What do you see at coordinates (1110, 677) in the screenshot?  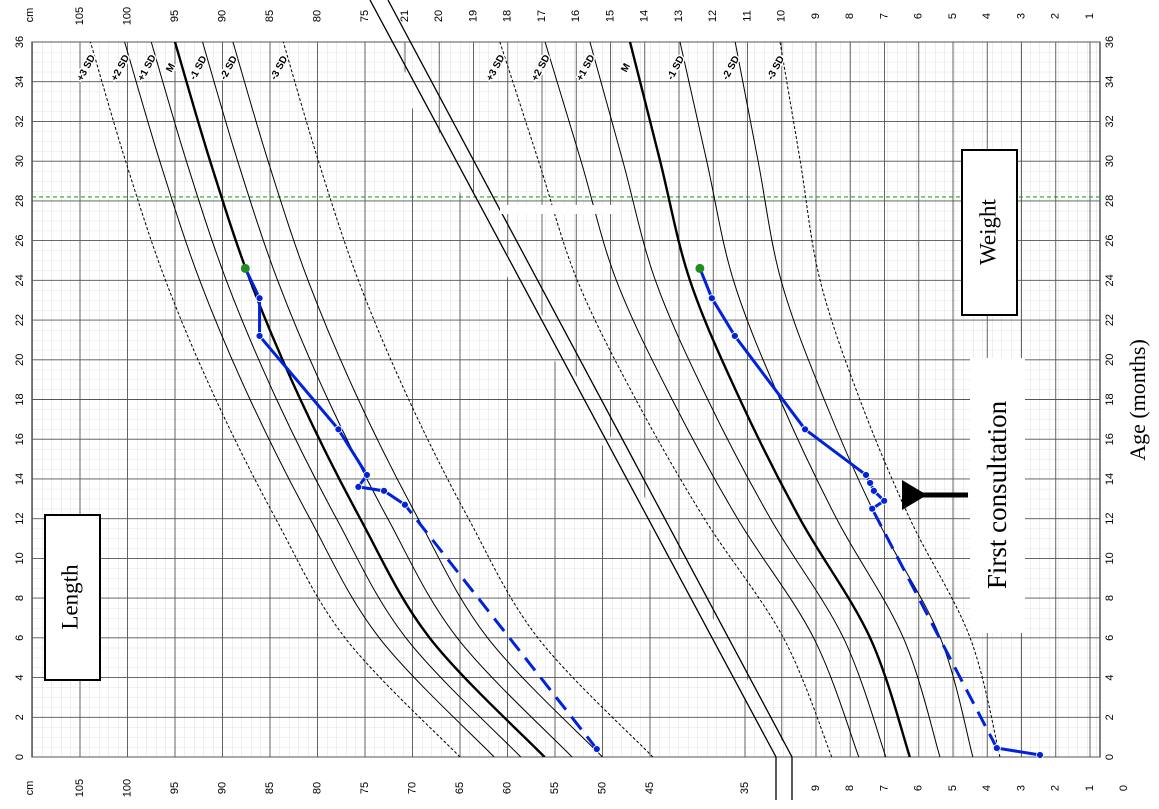 I see `y-tick-label: 4` at bounding box center [1110, 677].